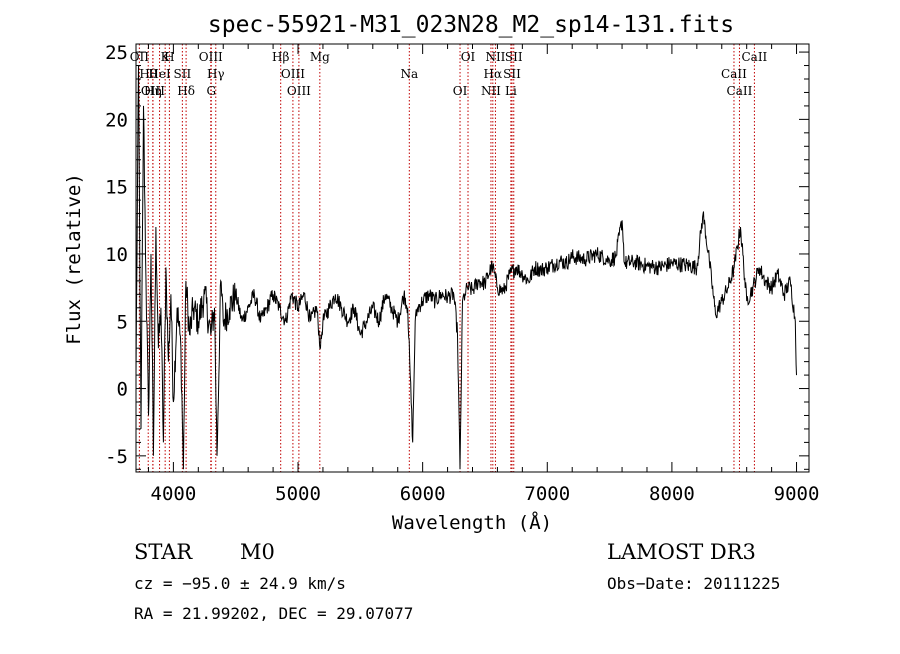 This screenshot has height=654, width=900. Describe the element at coordinates (174, 494) in the screenshot. I see `x-tick-label: 4000` at that location.